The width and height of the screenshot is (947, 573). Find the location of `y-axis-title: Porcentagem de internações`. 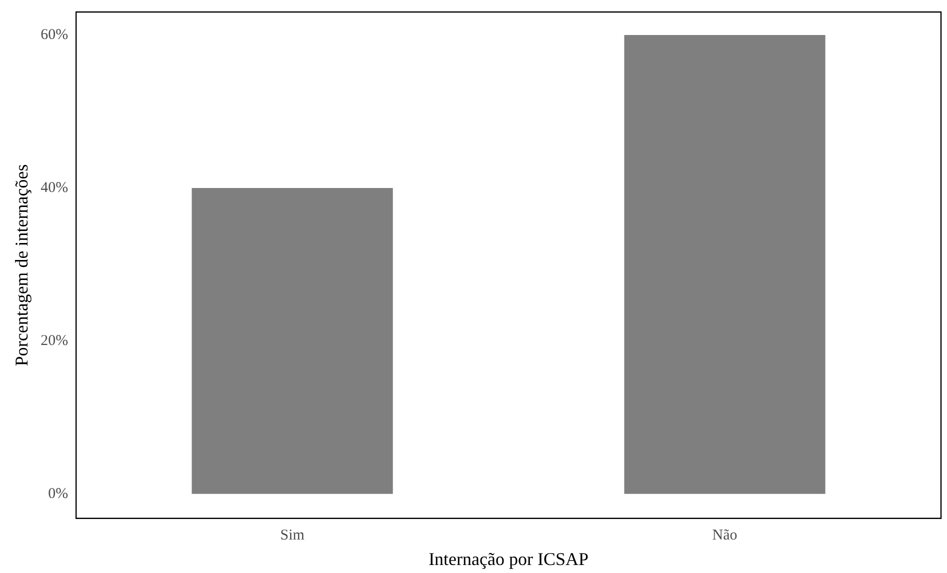

y-axis-title: Porcentagem de internações is located at coordinates (22, 265).